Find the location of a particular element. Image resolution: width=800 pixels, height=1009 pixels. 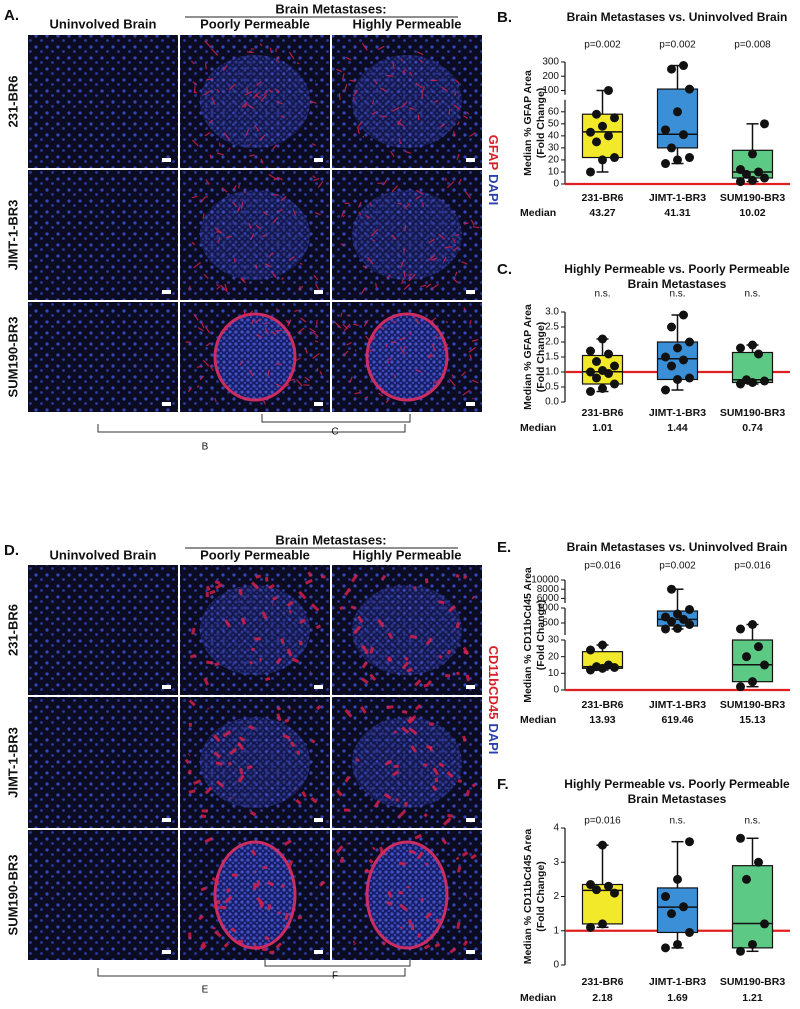

micrograph is located at coordinates (407, 235).